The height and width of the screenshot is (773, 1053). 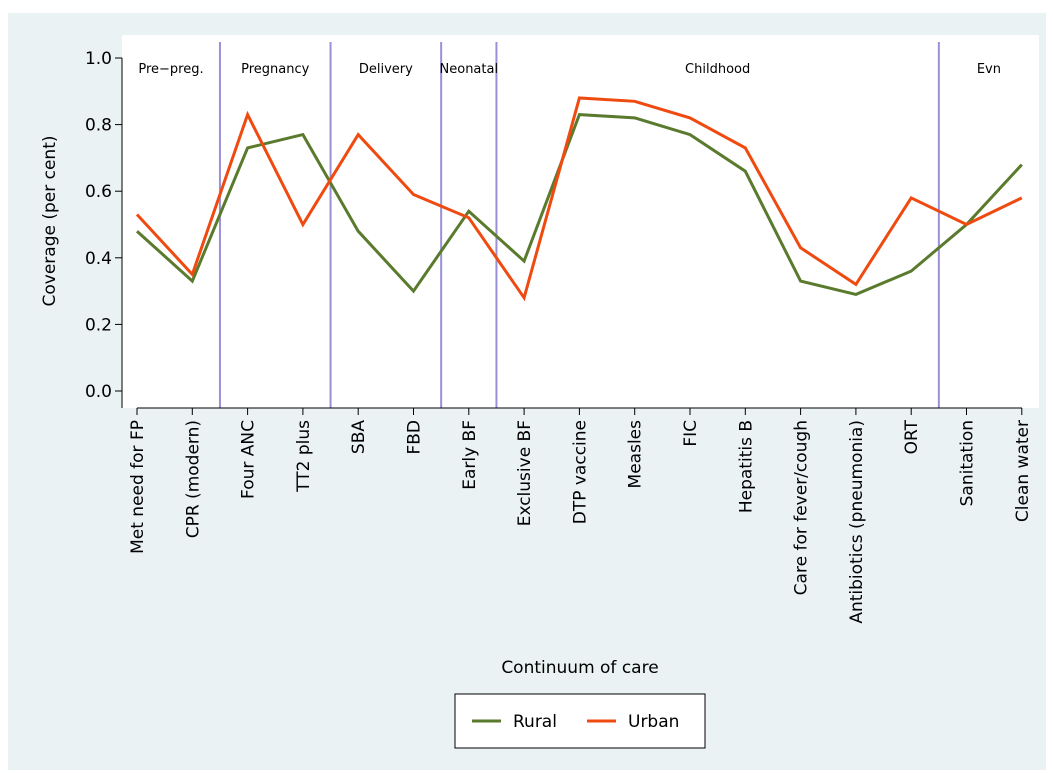 I want to click on x-tick-label-care-for-fever-cough: Care for fever/cough, so click(x=802, y=507).